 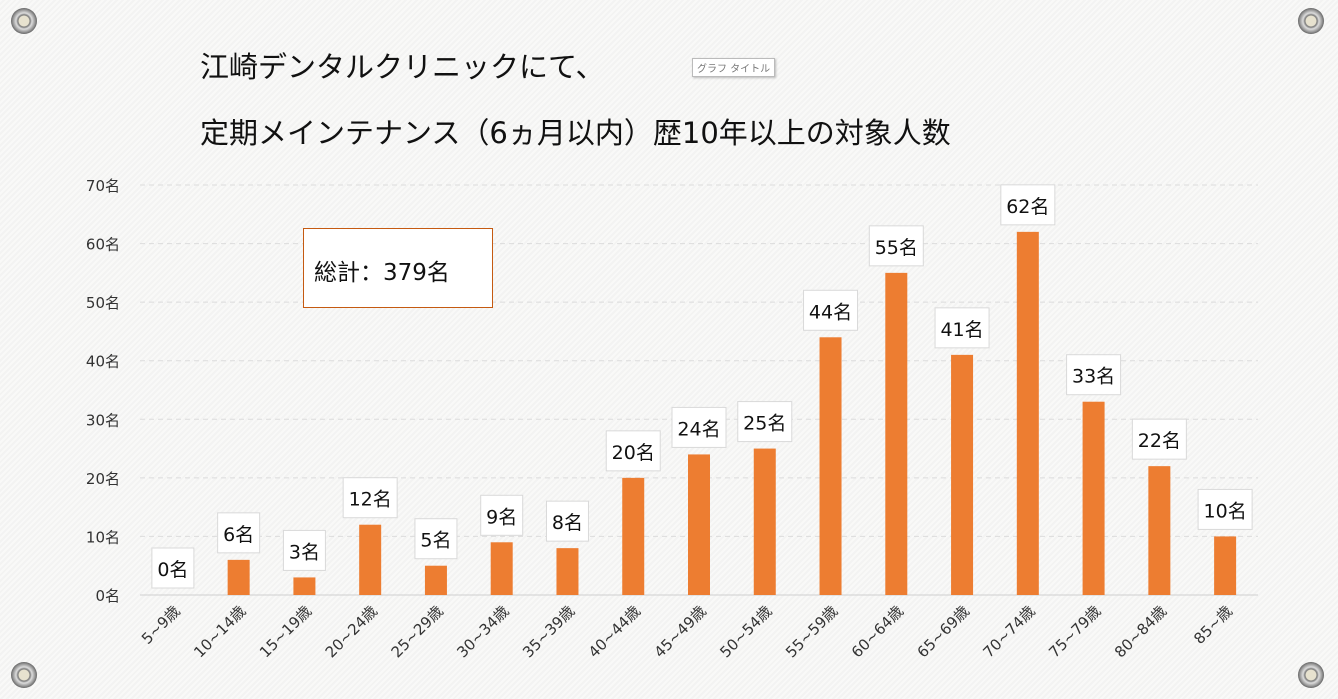 I want to click on x-tick-label: 35~39歳, so click(x=548, y=631).